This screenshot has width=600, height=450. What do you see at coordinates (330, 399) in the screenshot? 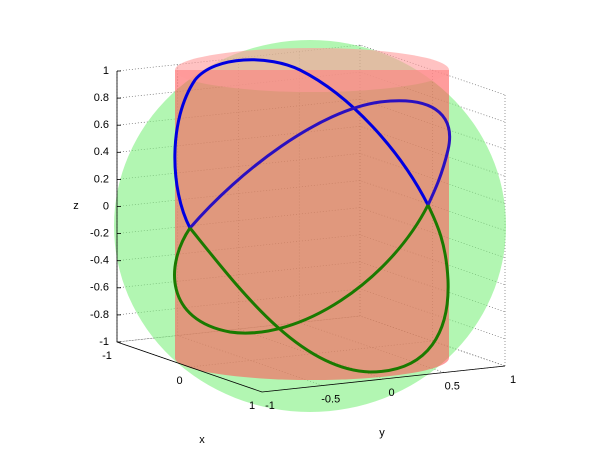
I see `y-tick-label: -0.5` at bounding box center [330, 399].